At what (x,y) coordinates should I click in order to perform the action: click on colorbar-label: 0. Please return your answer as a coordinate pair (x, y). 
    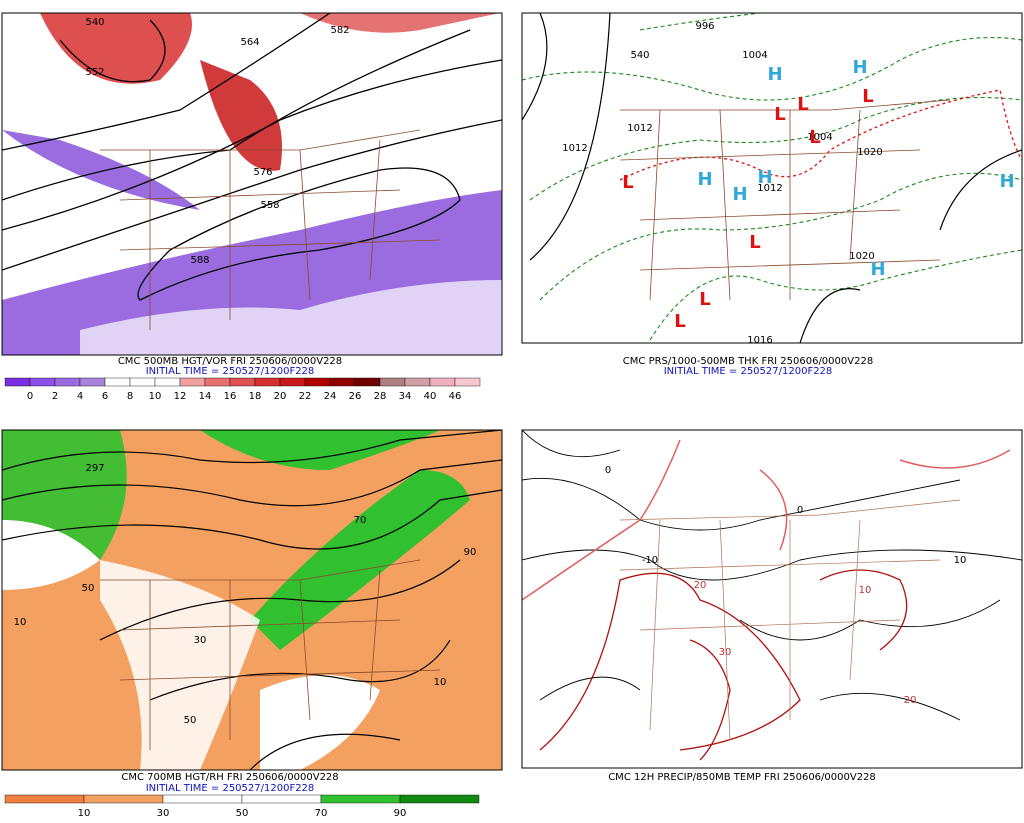
    Looking at the image, I should click on (30, 396).